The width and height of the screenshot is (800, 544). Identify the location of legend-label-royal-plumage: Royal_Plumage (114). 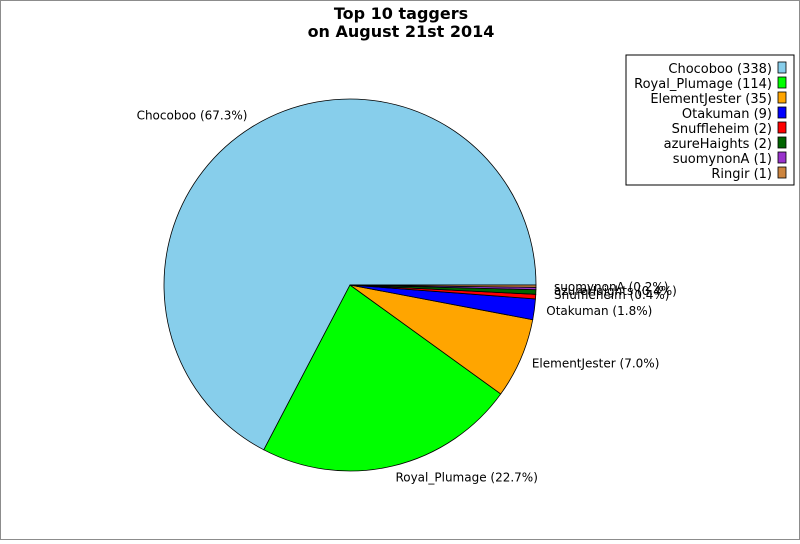
(703, 84).